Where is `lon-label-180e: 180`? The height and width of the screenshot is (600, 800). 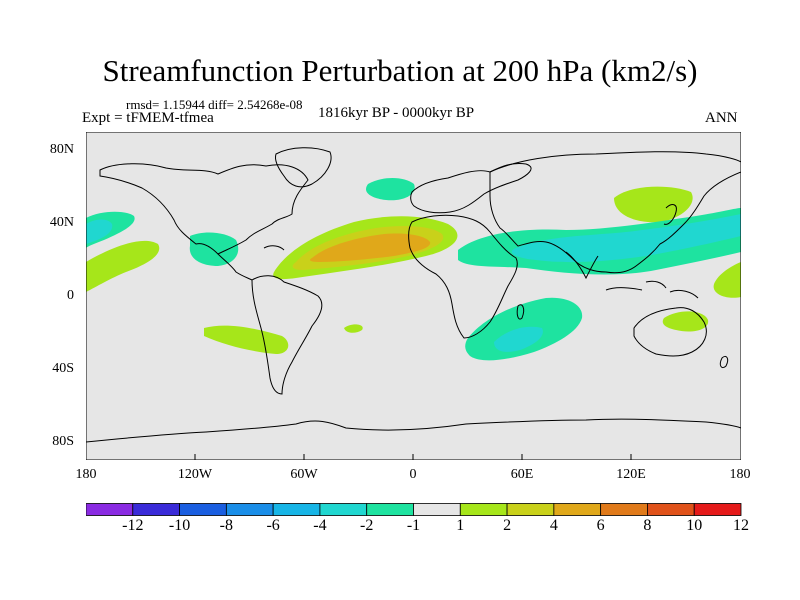
lon-label-180e: 180 is located at coordinates (740, 474).